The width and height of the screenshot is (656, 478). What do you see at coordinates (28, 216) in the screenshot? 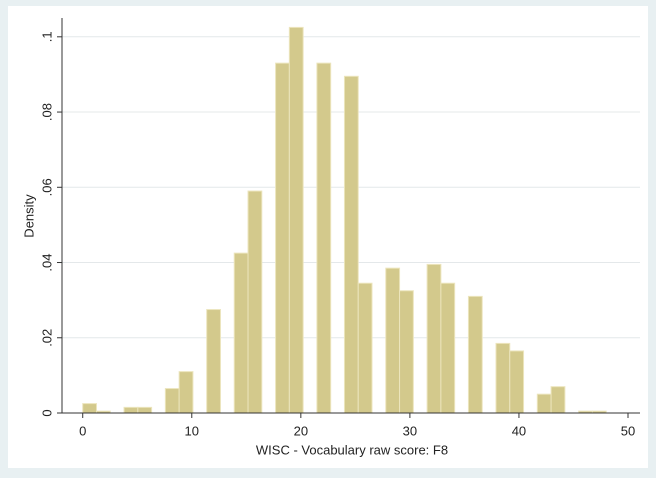
I see `y-axis-label: Density` at bounding box center [28, 216].